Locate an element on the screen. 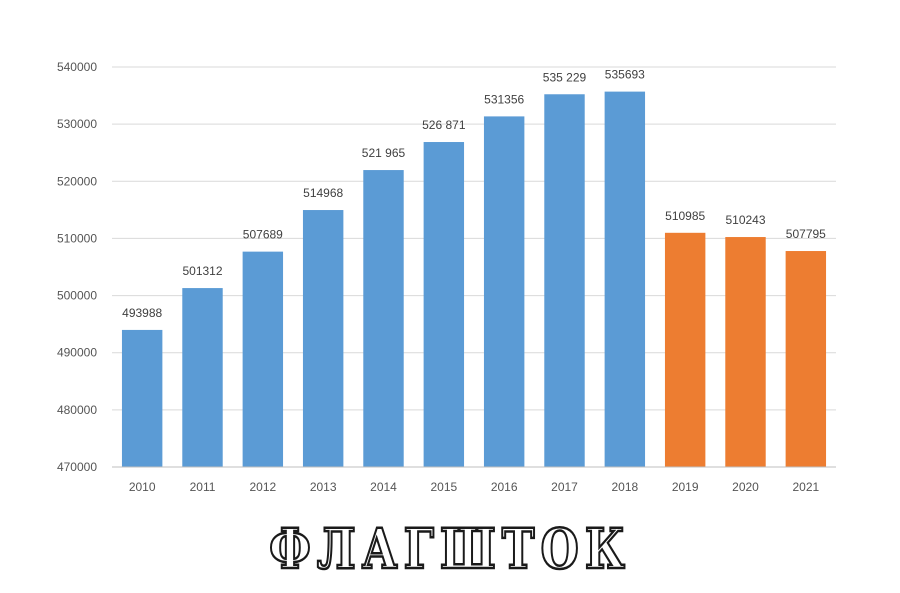  y-tick-label: 500000 is located at coordinates (77, 296).